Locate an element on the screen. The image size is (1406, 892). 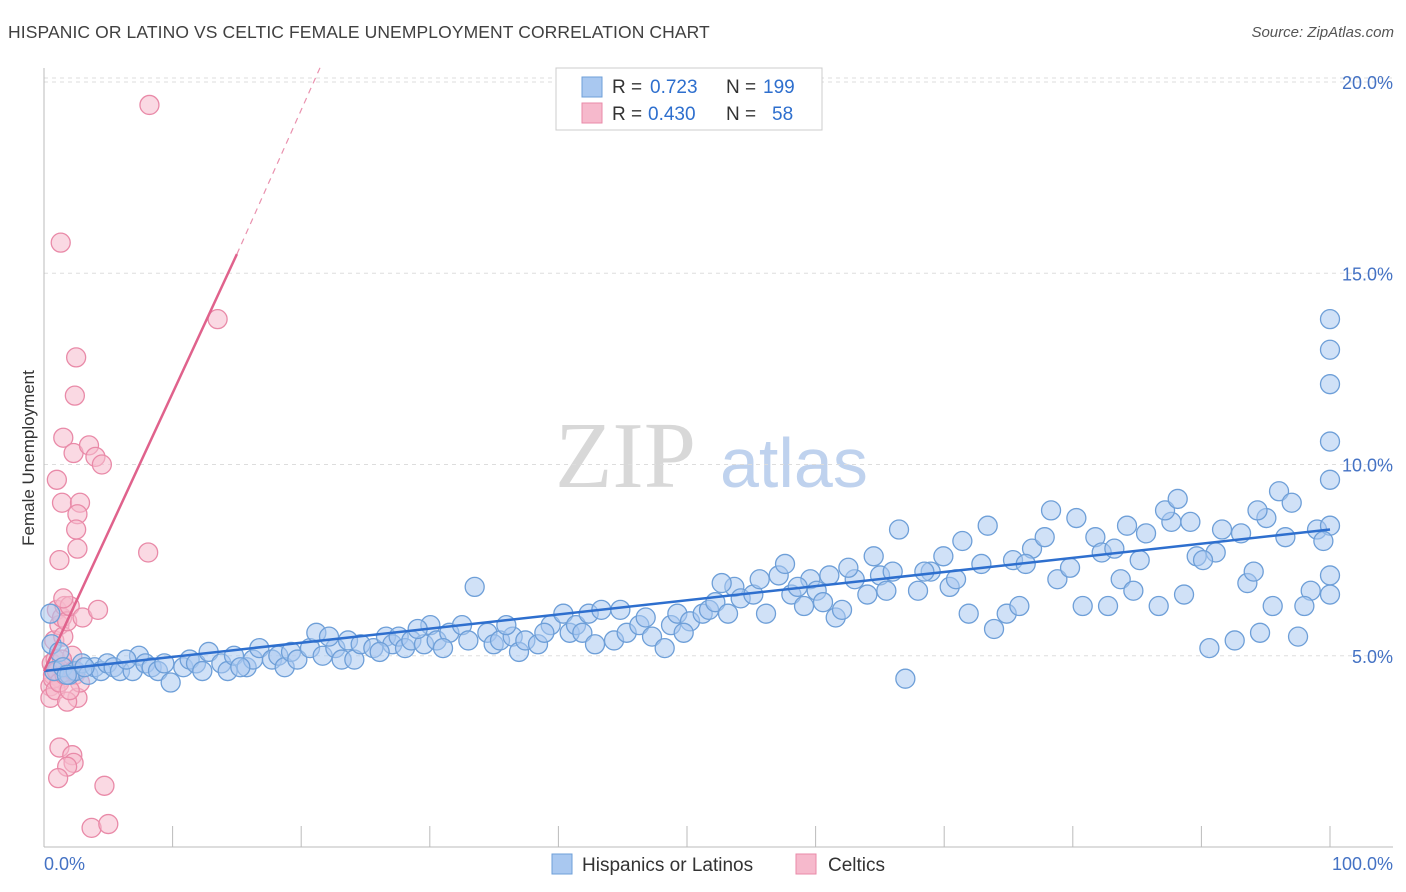
bottom-legend-celtics: Celtics is located at coordinates (856, 865).